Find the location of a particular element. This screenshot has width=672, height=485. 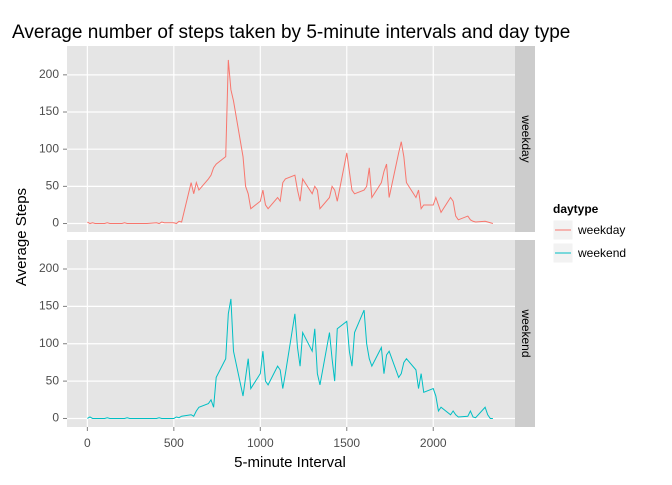

legend-label: weekend is located at coordinates (601, 253).